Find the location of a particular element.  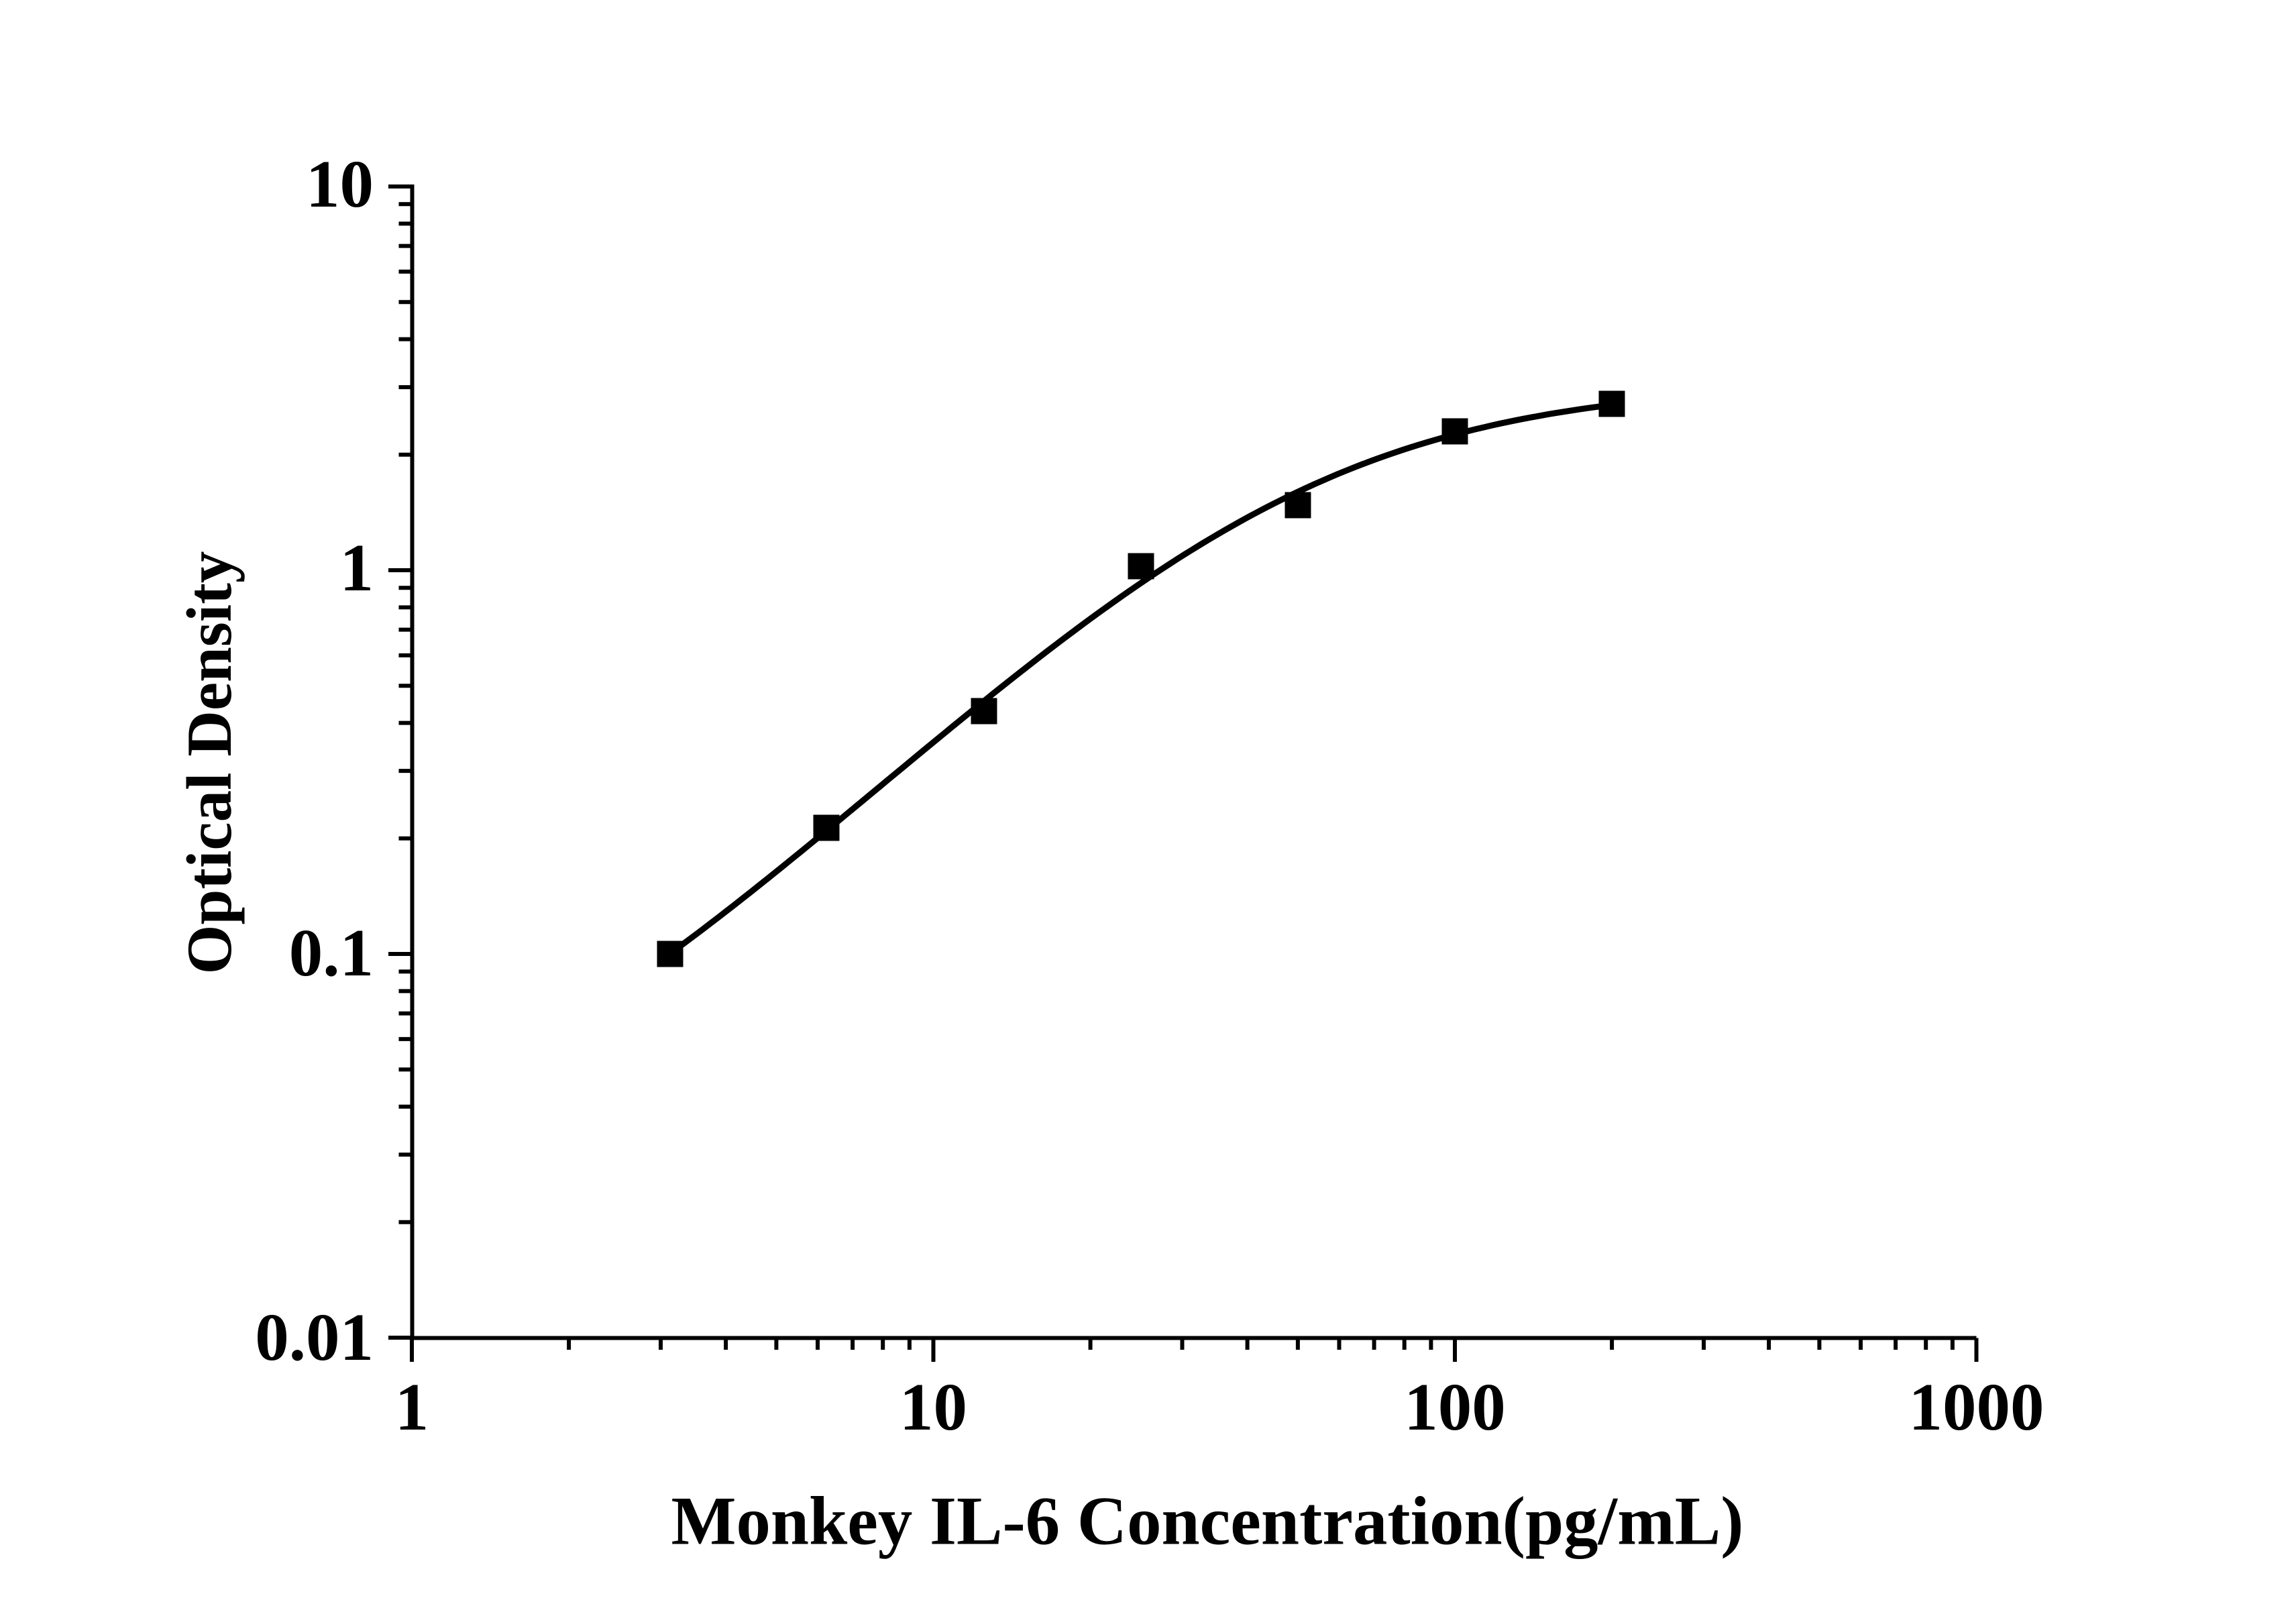

svg-text: 0.01 is located at coordinates (314, 1337).